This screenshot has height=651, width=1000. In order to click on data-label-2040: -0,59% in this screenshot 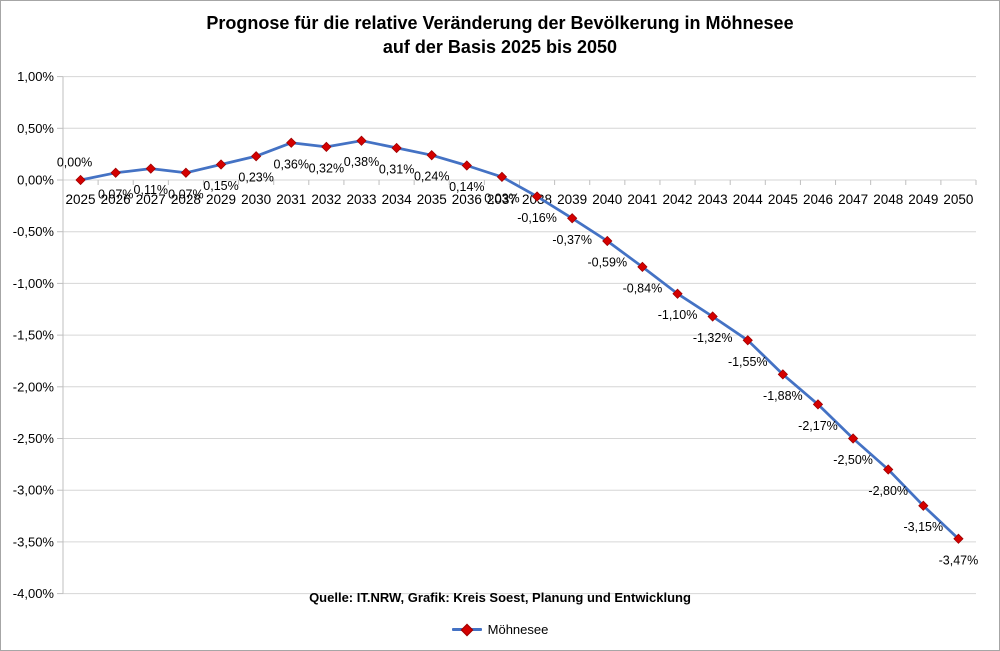, I will do `click(607, 263)`.